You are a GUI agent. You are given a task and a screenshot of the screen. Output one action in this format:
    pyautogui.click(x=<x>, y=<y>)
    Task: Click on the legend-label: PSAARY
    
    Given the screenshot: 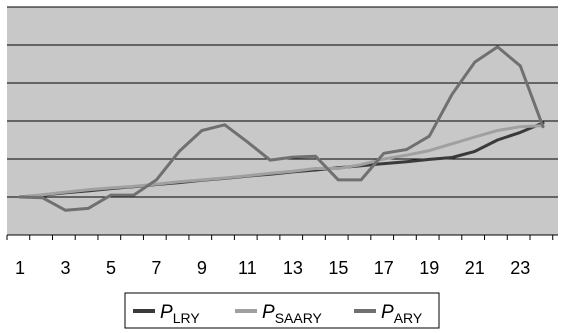 What is the action you would take?
    pyautogui.click(x=292, y=314)
    